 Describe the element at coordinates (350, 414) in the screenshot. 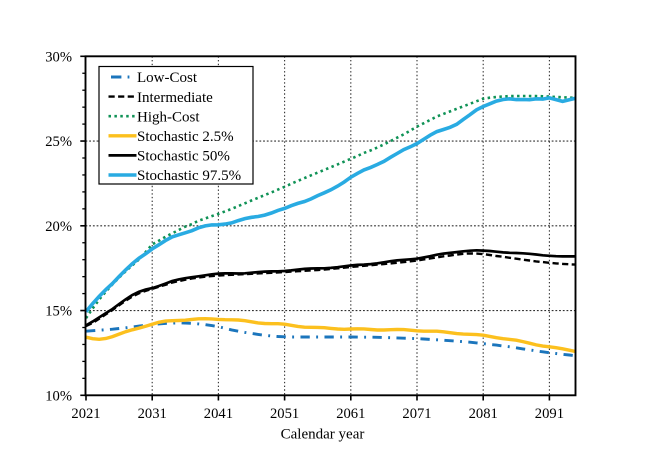

I see `svg-text: 2061` at that location.